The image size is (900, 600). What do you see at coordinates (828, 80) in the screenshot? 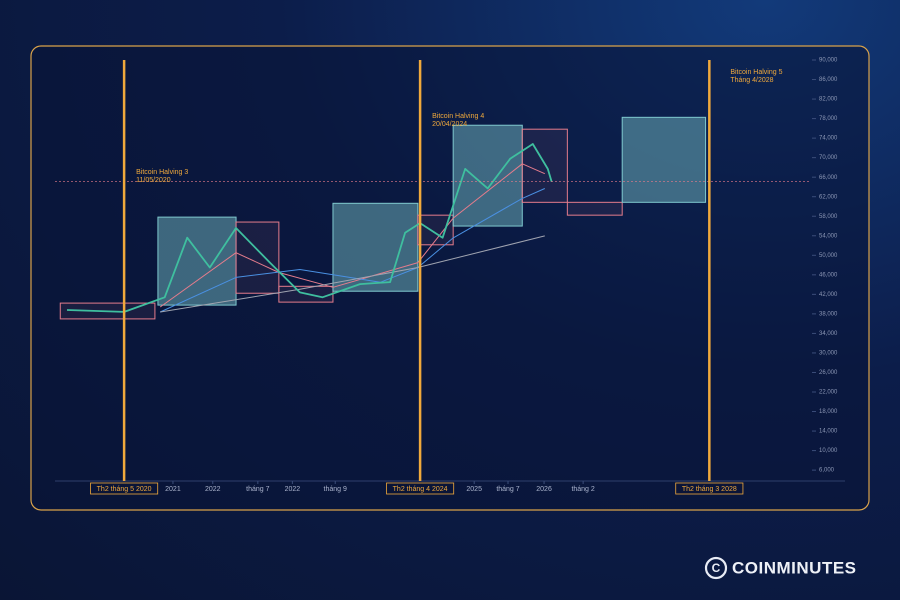
I see `y-tick-label: 86,000` at bounding box center [828, 80].